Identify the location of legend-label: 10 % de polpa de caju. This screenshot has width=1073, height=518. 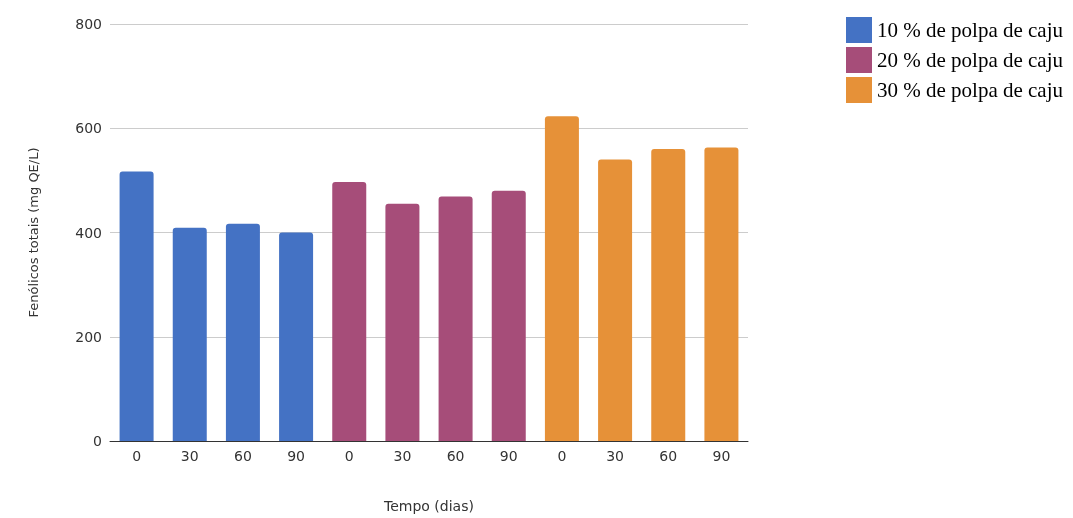
(970, 30).